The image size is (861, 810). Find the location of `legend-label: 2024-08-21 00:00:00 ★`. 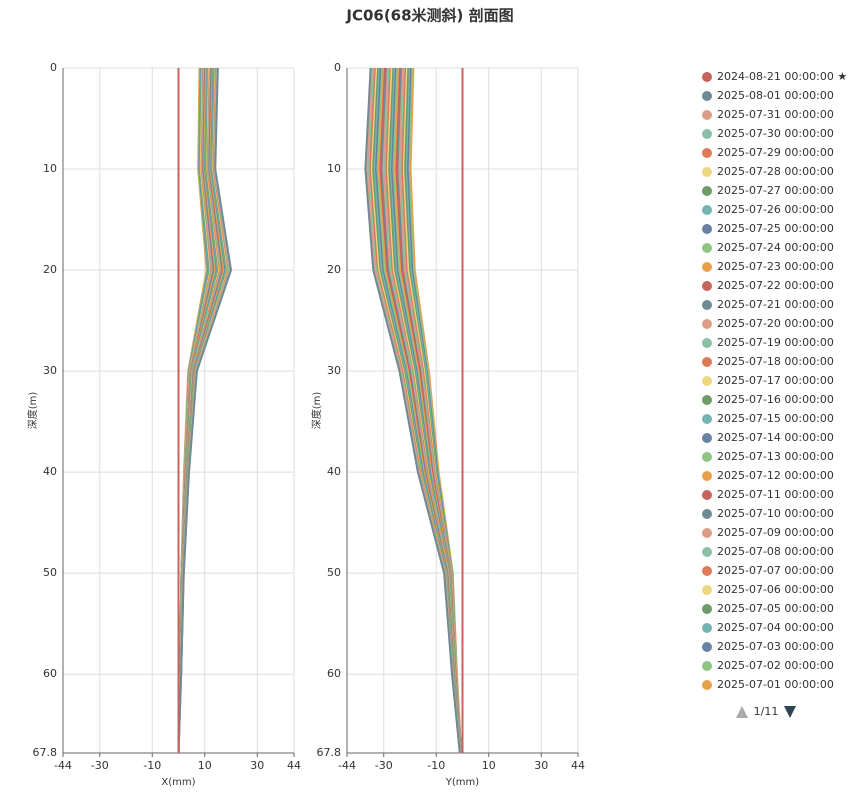

legend-label: 2024-08-21 00:00:00 ★ is located at coordinates (782, 76).